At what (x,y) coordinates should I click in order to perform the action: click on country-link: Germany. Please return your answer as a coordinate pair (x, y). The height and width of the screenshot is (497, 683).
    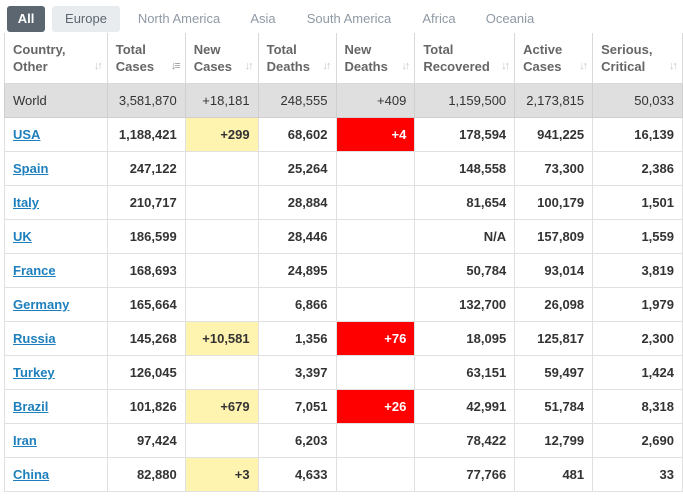
    Looking at the image, I should click on (41, 304).